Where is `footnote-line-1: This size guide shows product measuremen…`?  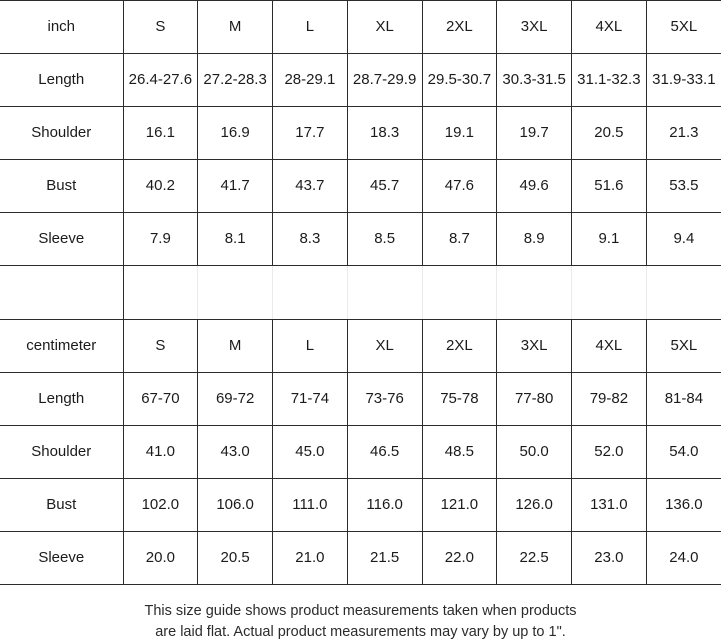 footnote-line-1: This size guide shows product measuremen… is located at coordinates (360, 611).